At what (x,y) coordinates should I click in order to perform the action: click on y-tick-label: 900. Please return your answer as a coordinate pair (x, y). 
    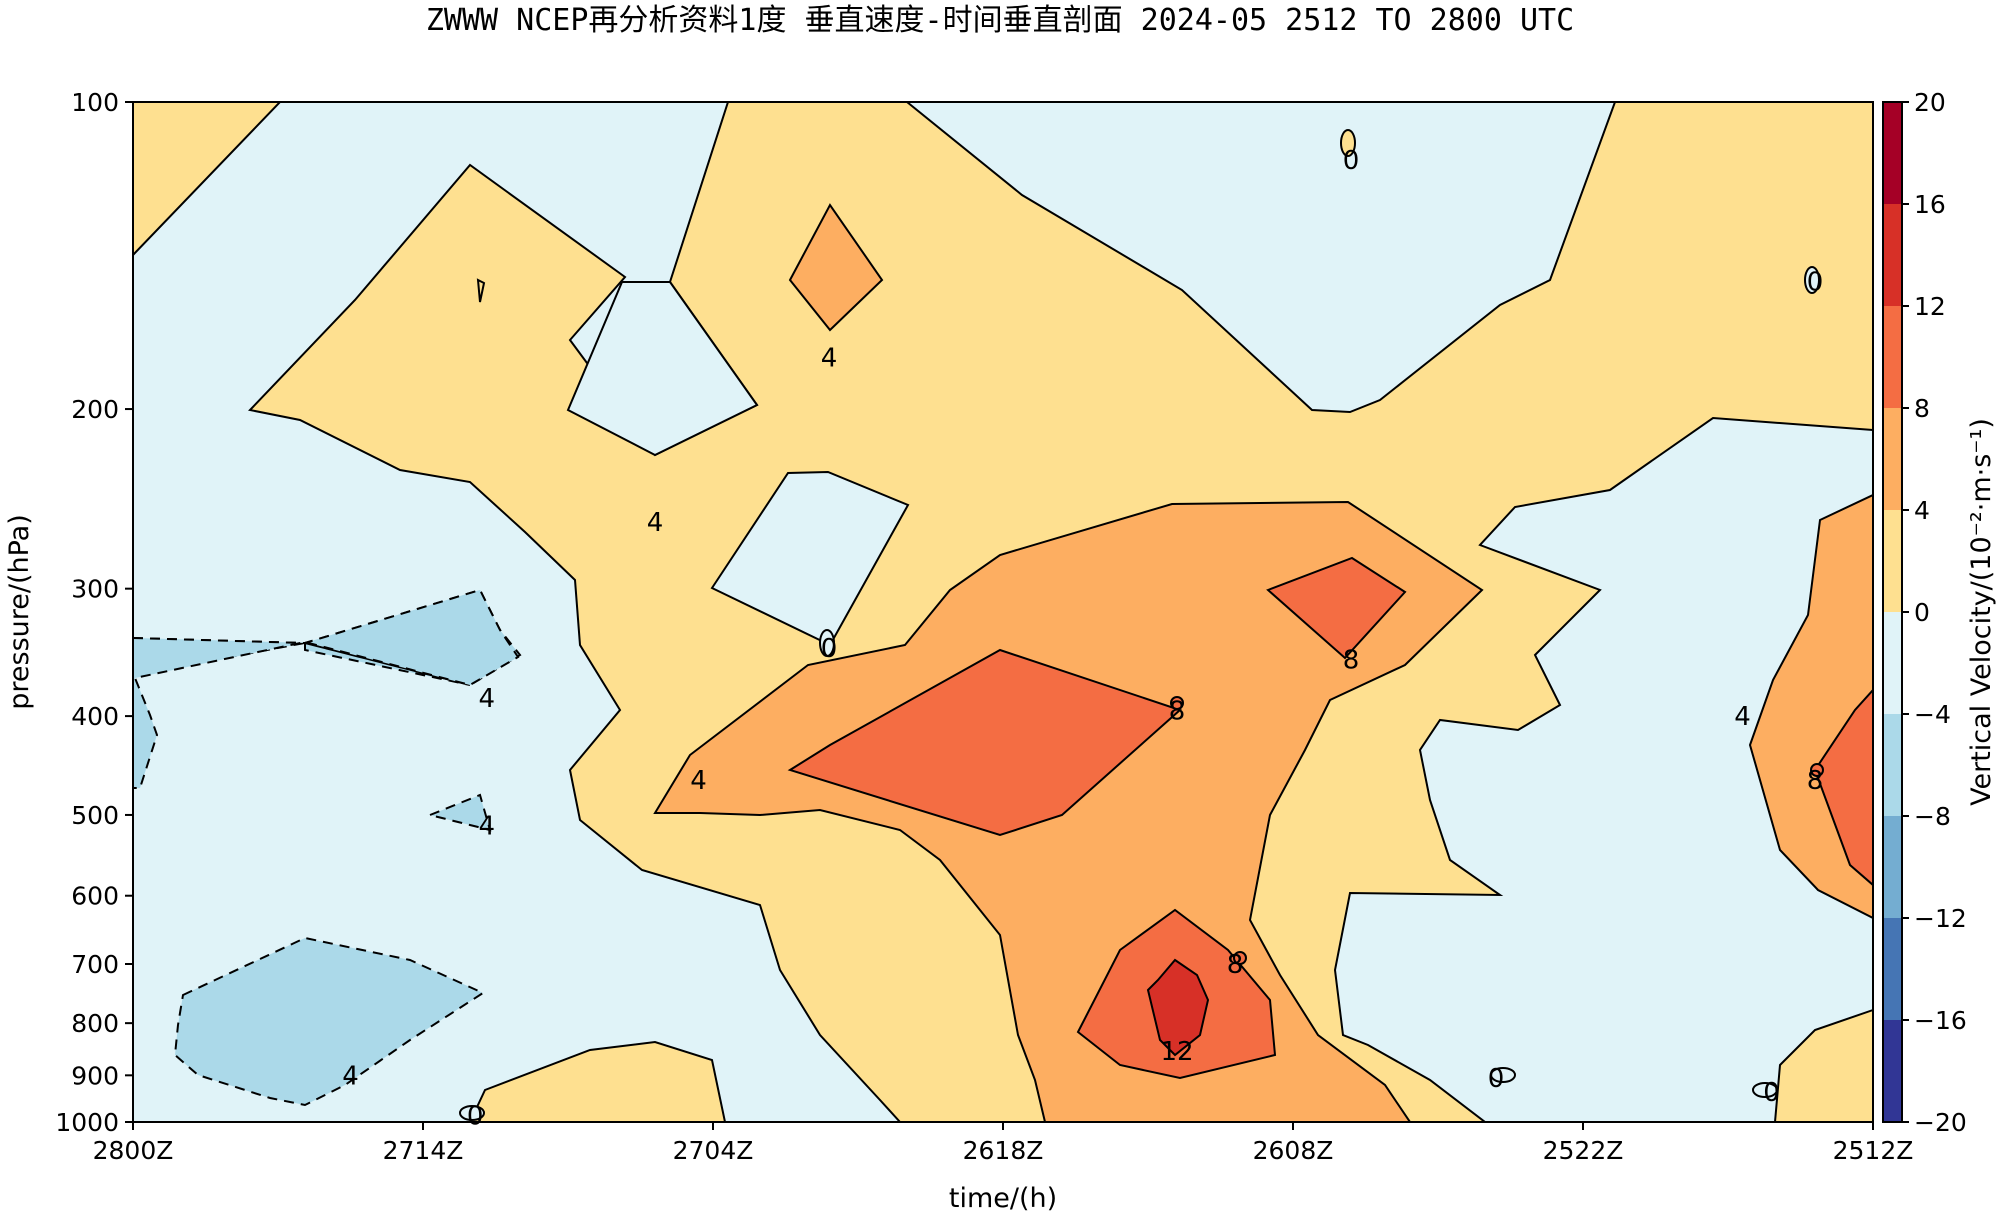
    Looking at the image, I should click on (95, 1075).